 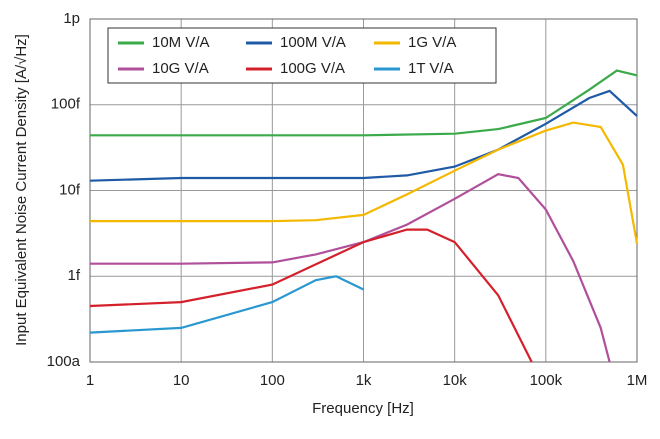 I want to click on x-tick-label: 10, so click(x=181, y=380).